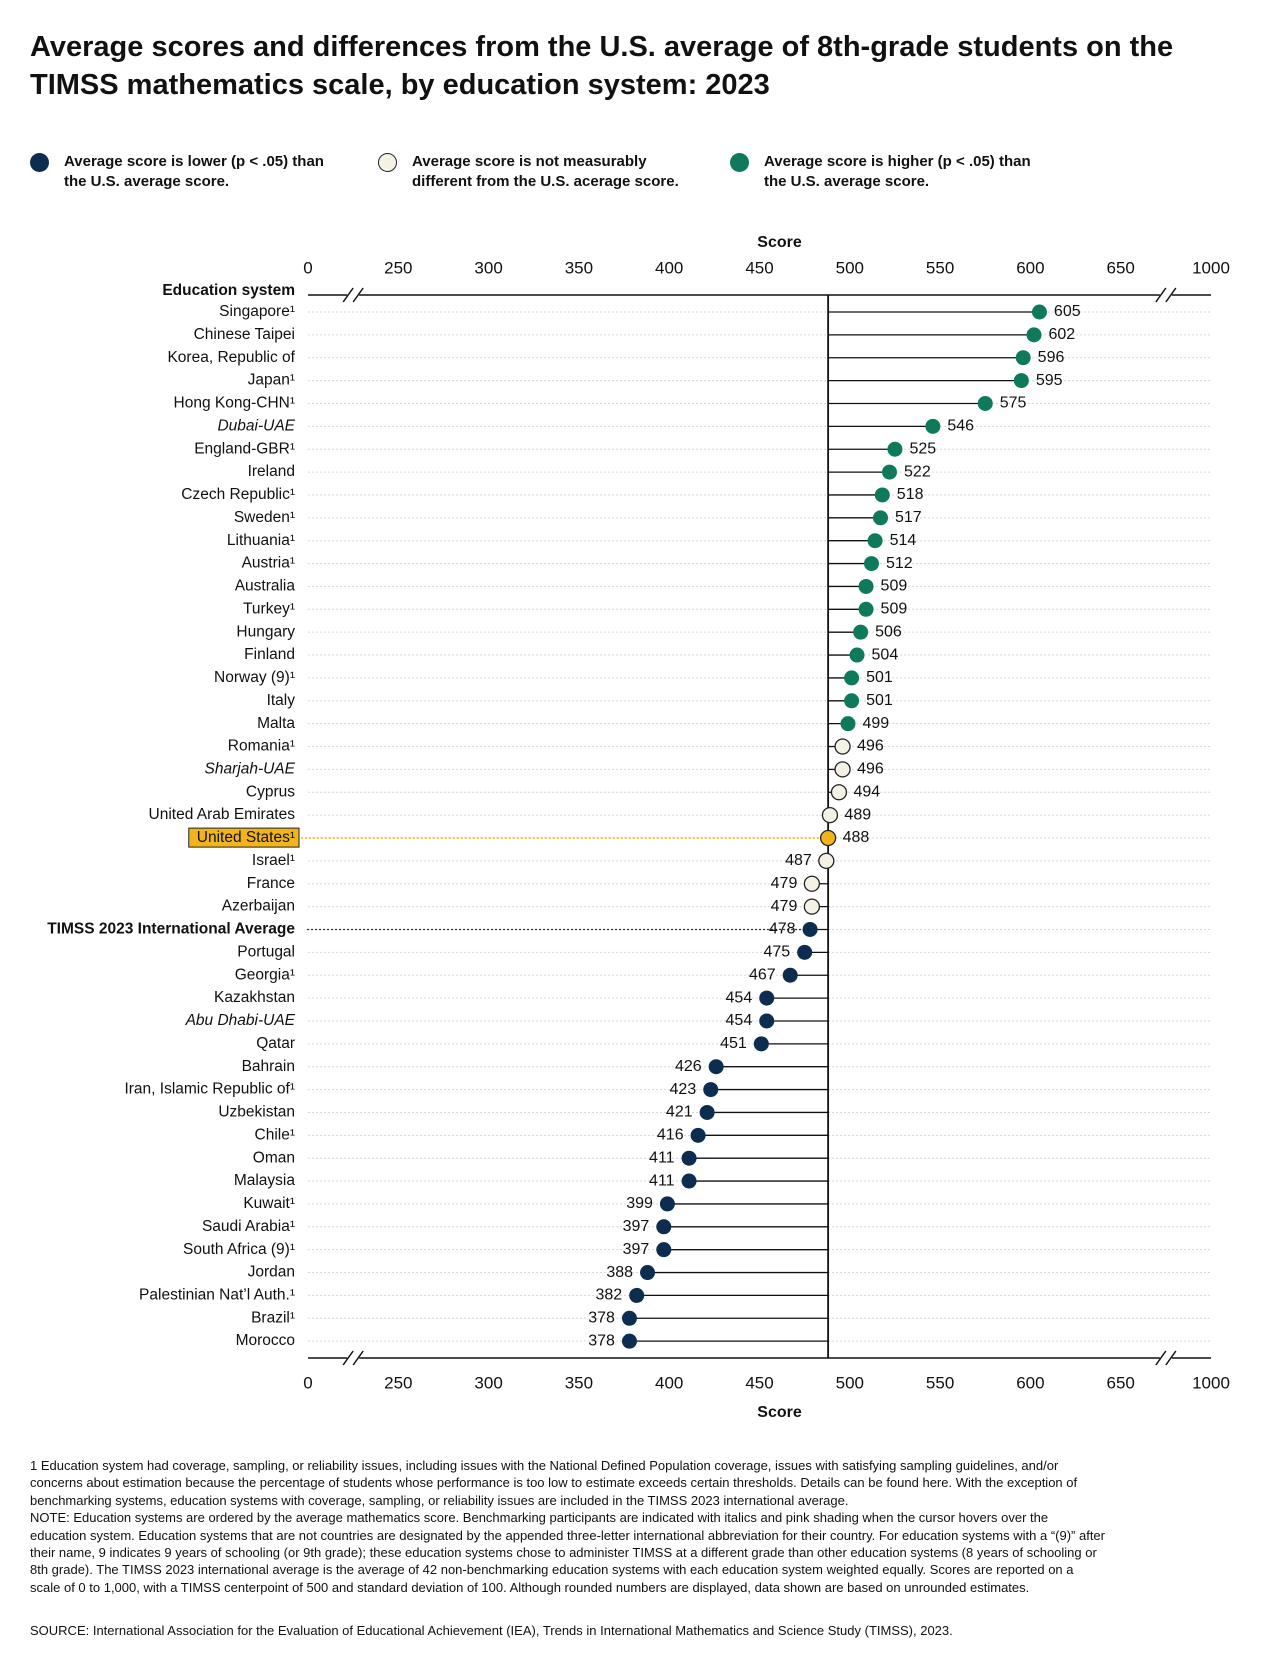 The width and height of the screenshot is (1280, 1663). Describe the element at coordinates (307, 1382) in the screenshot. I see `x-tick-label: 0` at that location.